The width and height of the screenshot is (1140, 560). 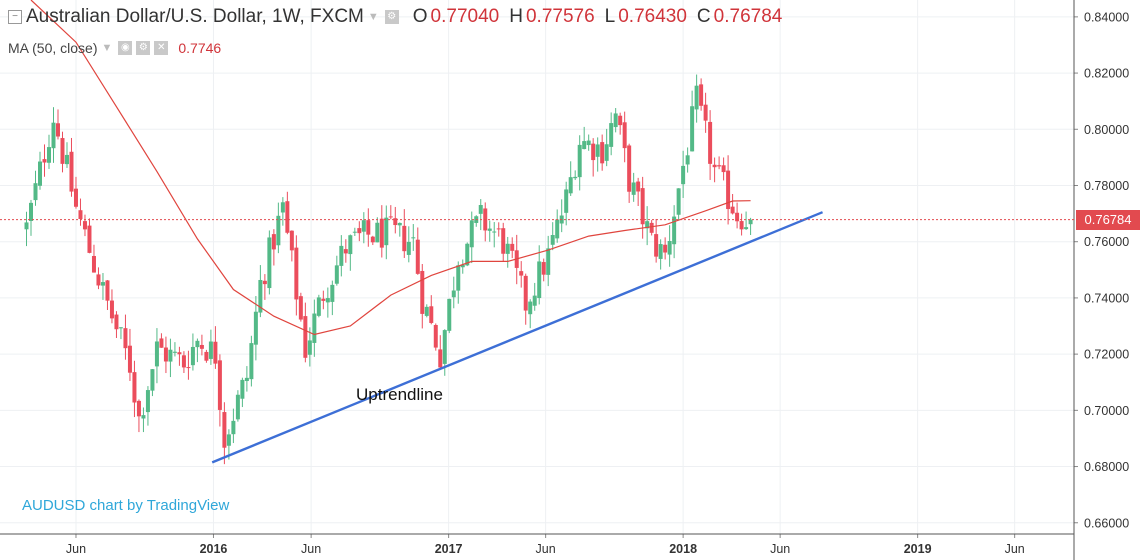 What do you see at coordinates (126, 505) in the screenshot?
I see `chart-attribution: AUDUSD chart by TradingView` at bounding box center [126, 505].